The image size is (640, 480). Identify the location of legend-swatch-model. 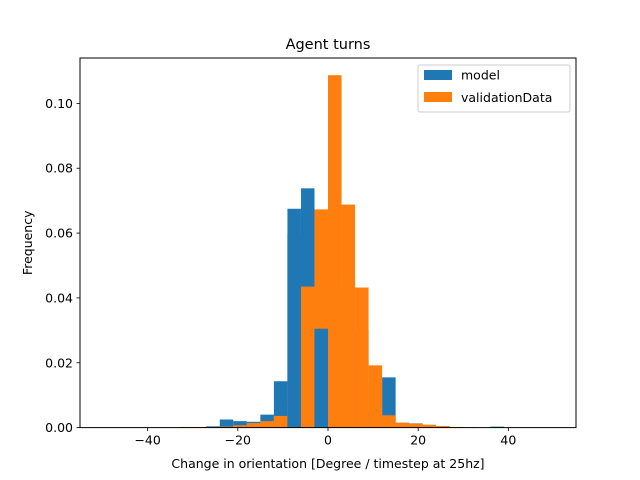
(438, 75).